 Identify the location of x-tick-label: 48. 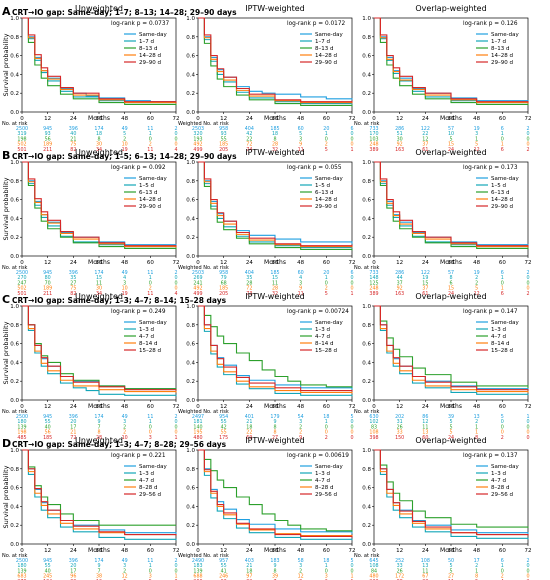
(124, 263).